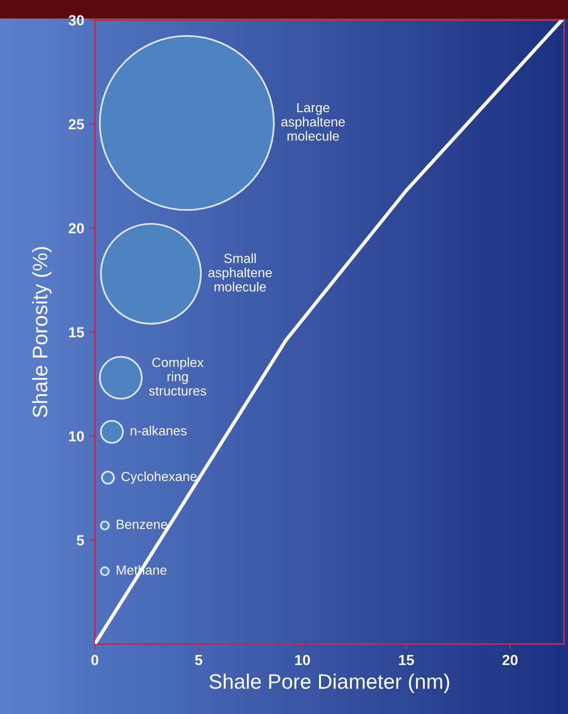 This screenshot has width=568, height=714. I want to click on x-tick-label: 10, so click(302, 660).